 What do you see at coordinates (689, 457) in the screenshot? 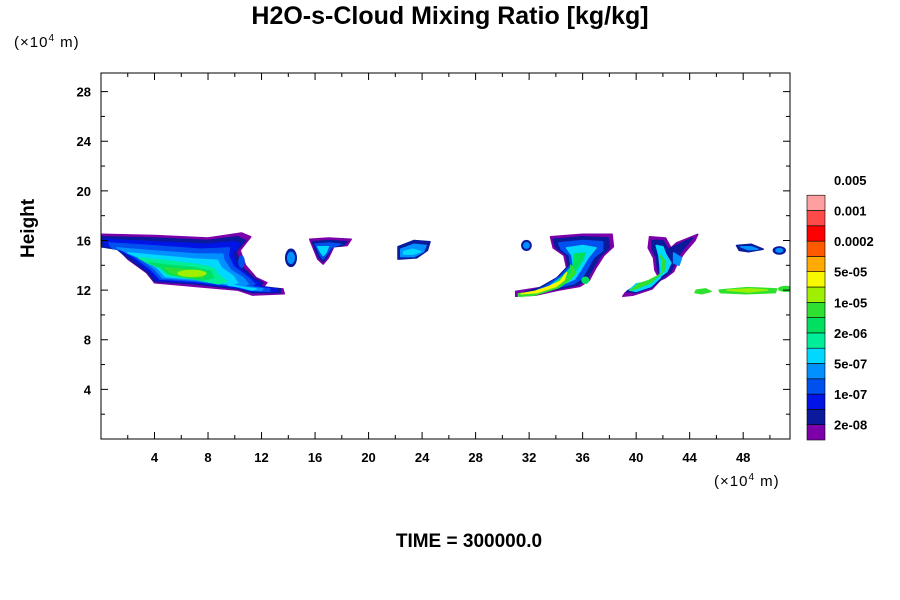
I see `x-tick-label: 44` at bounding box center [689, 457].